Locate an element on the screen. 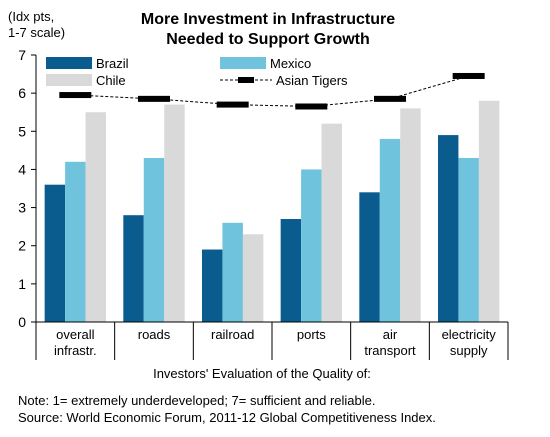 This screenshot has height=437, width=550. y-tick-label-3: 3 is located at coordinates (22, 208).